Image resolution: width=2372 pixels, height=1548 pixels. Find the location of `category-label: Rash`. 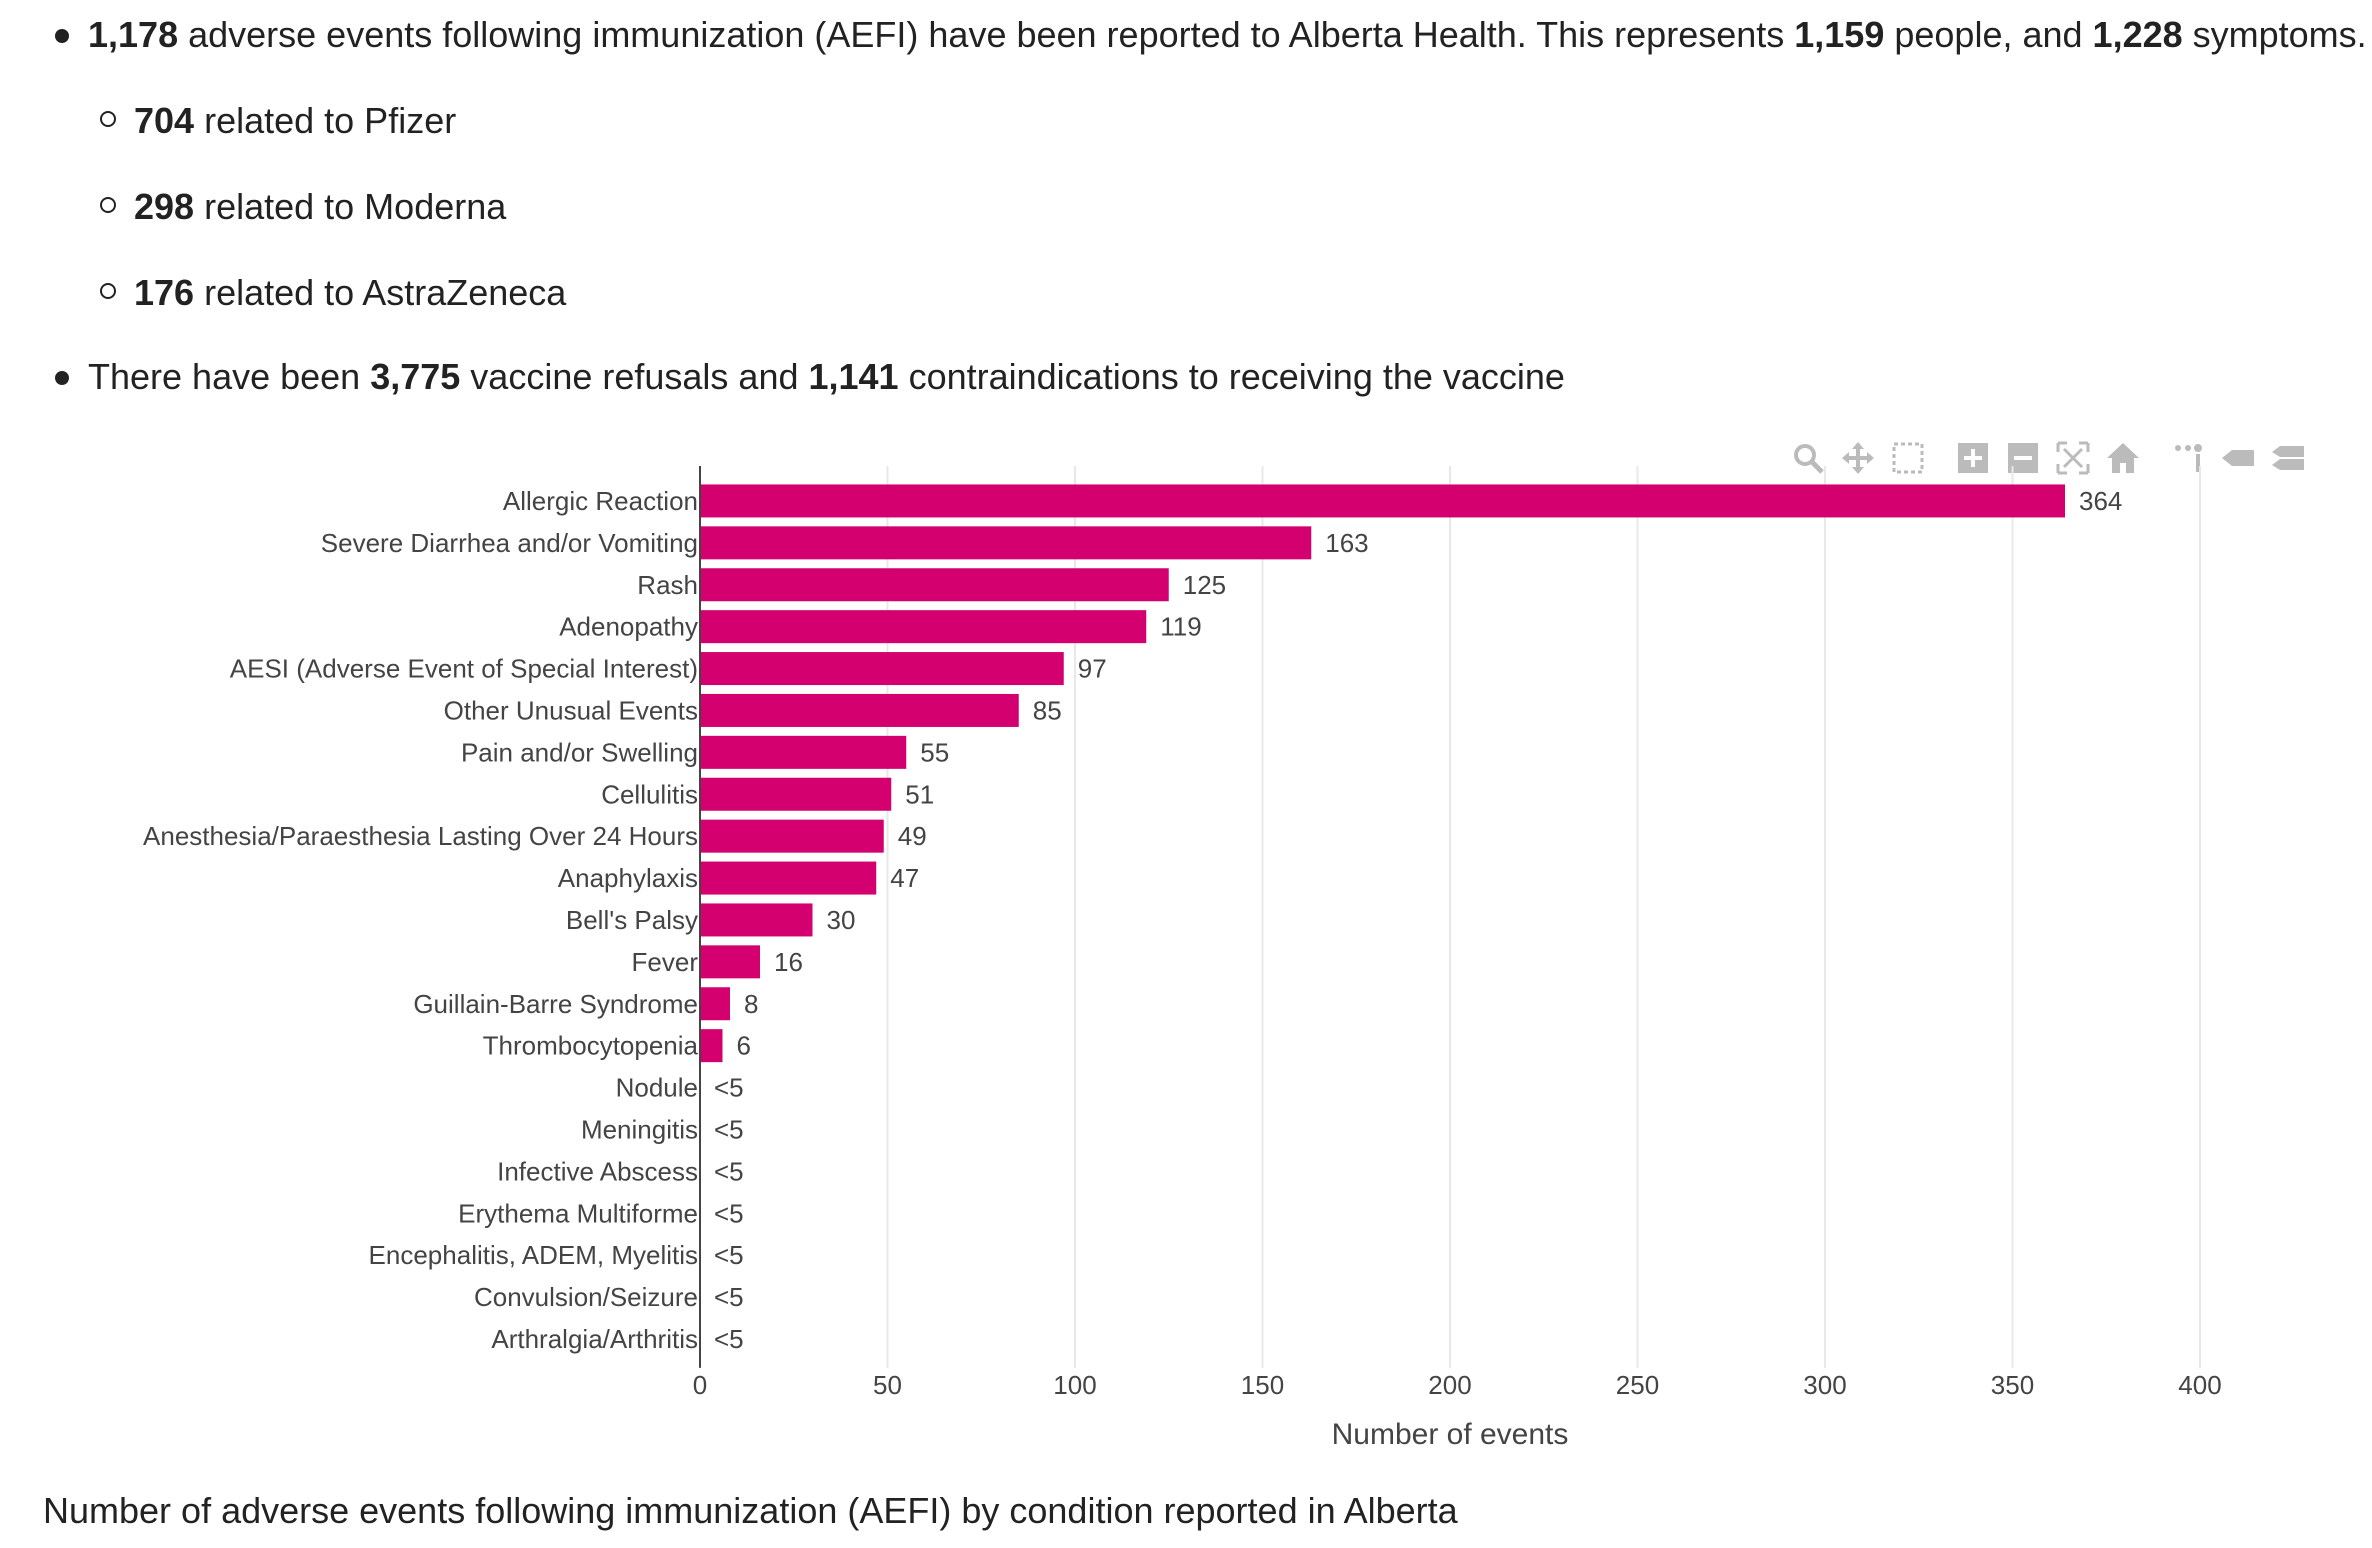

category-label: Rash is located at coordinates (667, 585).